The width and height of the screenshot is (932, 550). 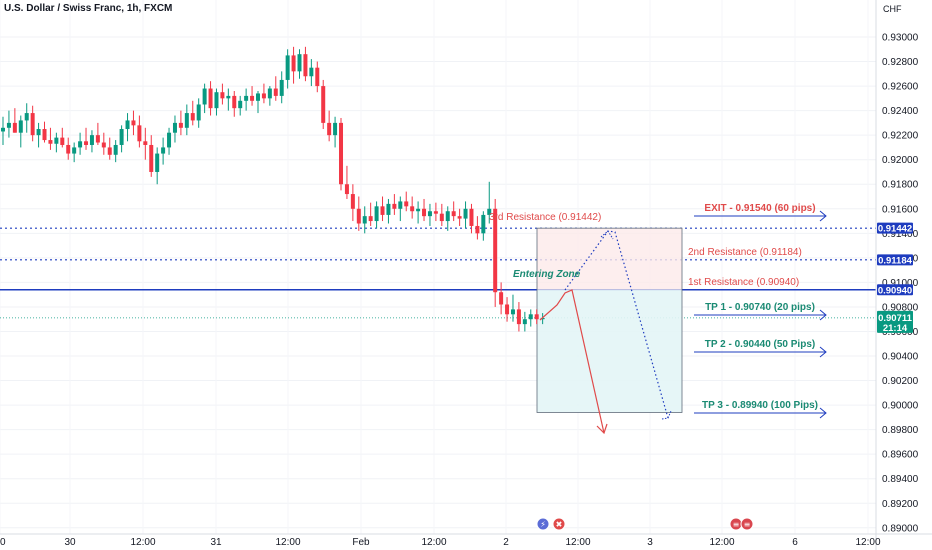 I want to click on event-lightning-icon-glyph: ⚡, so click(x=543, y=524).